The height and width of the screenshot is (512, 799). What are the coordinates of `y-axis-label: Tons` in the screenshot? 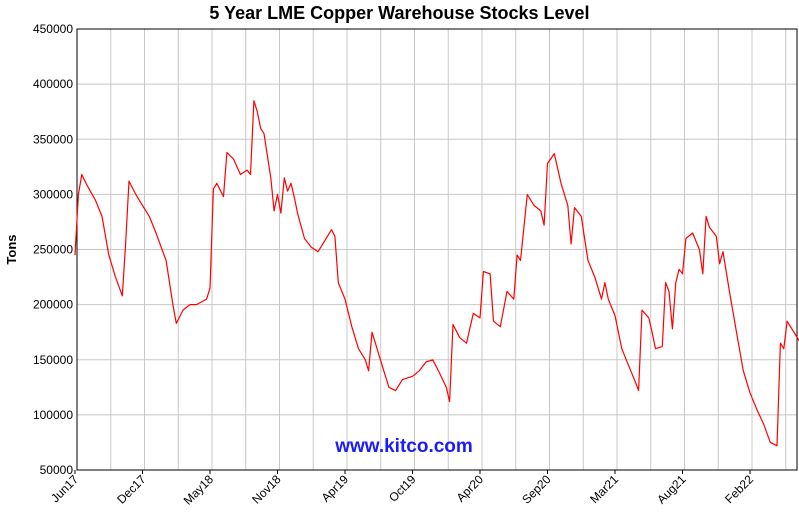 It's located at (11, 249).